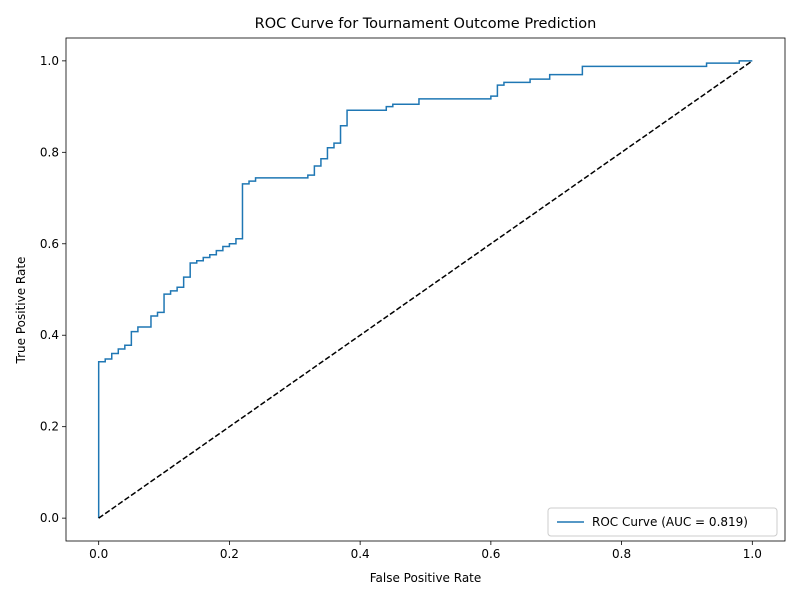 The image size is (800, 600). I want to click on legend-box, so click(662, 522).